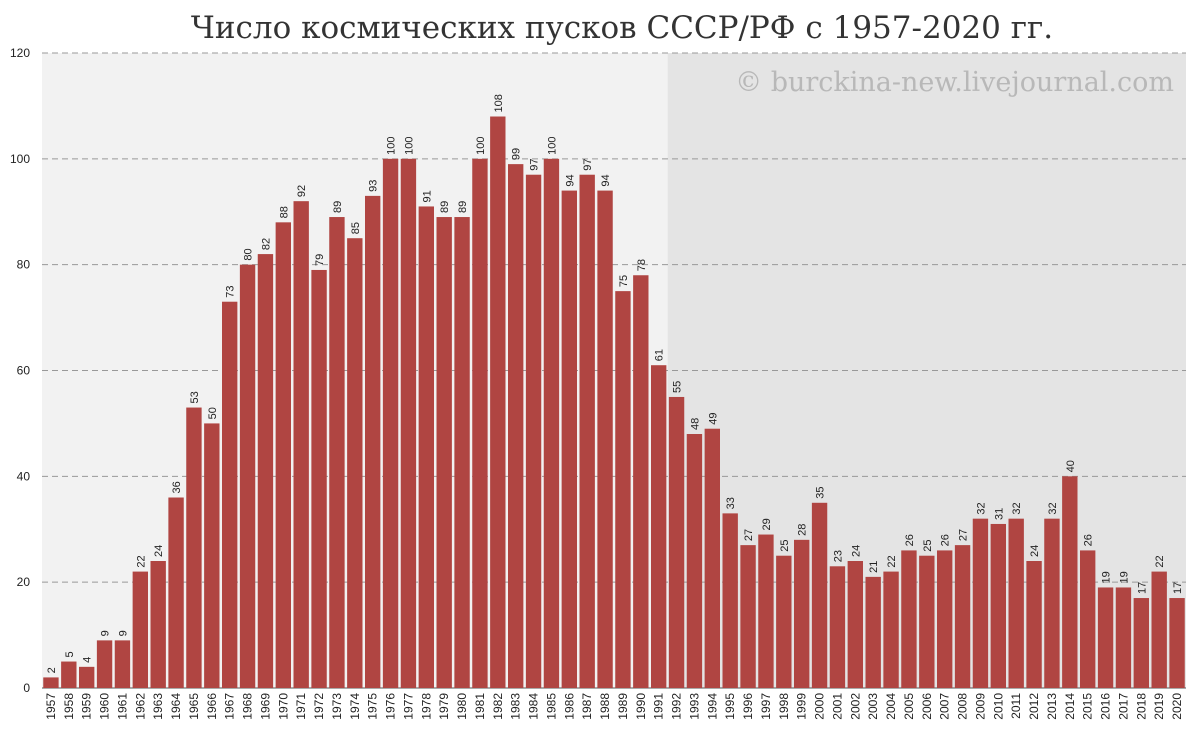 The height and width of the screenshot is (737, 1200). Describe the element at coordinates (444, 706) in the screenshot. I see `x-tick-label: 1979` at that location.